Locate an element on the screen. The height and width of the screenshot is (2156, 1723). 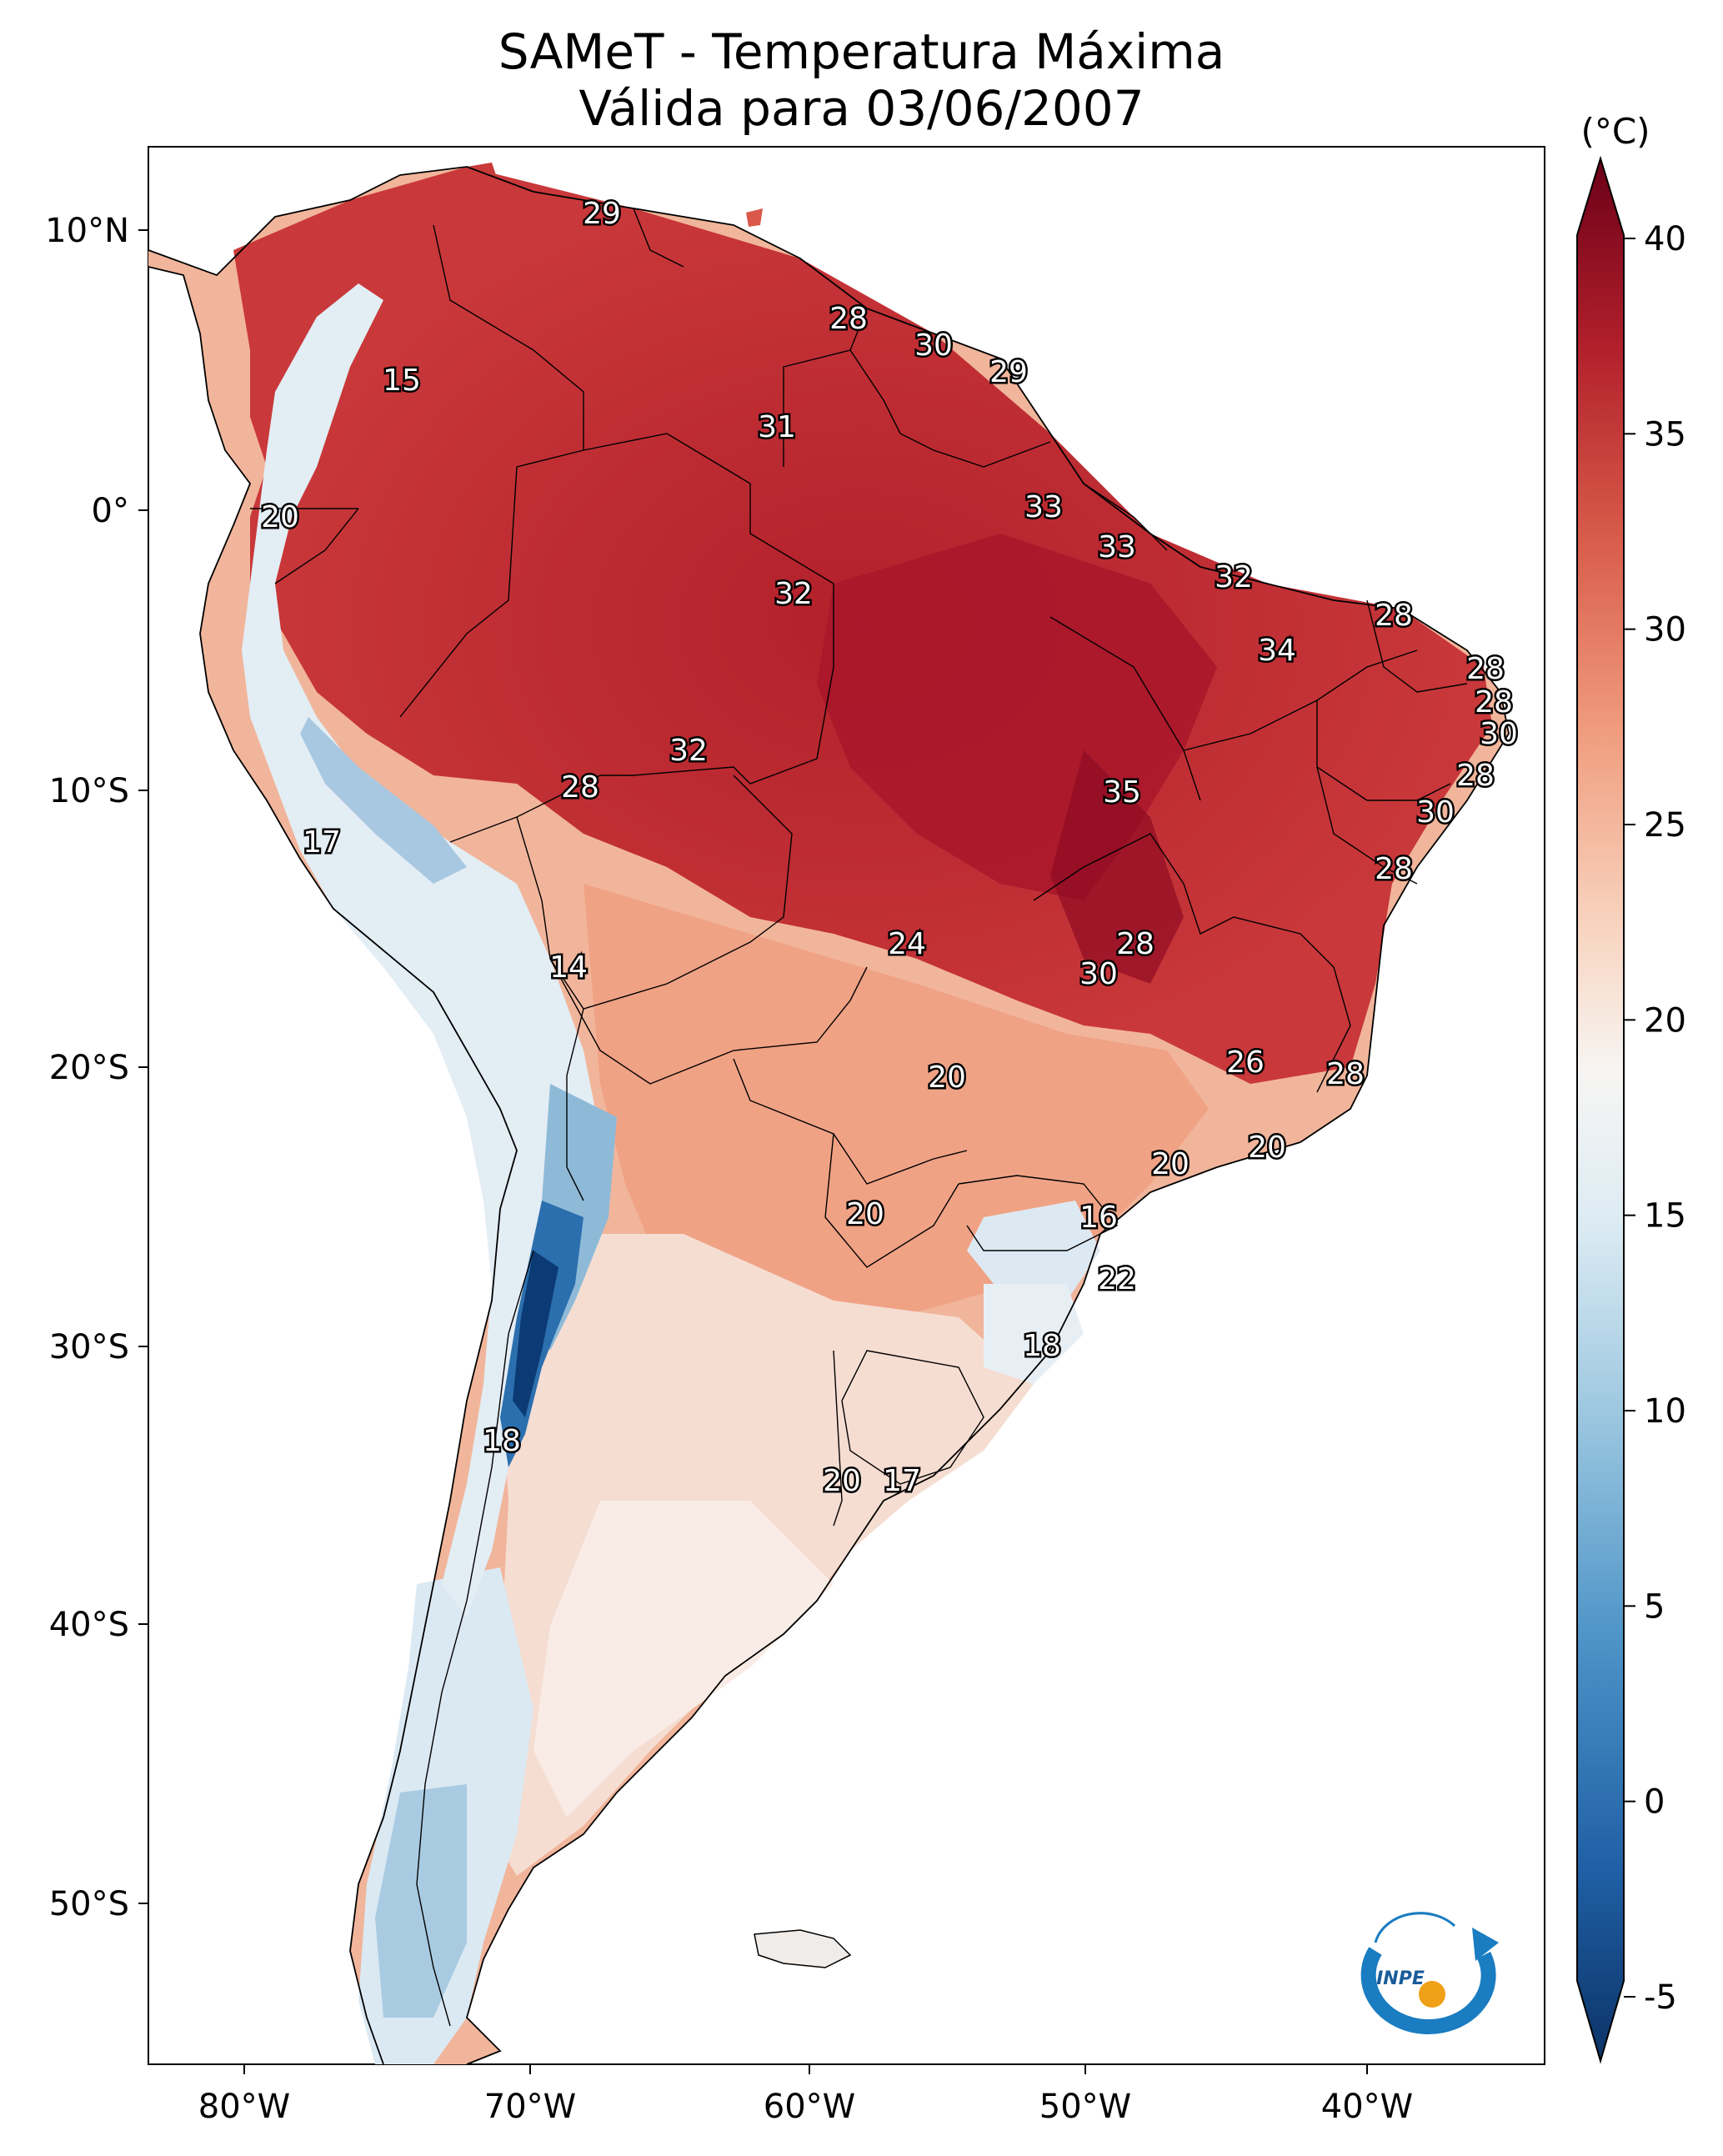
colorbar-tick-label: 0 is located at coordinates (1655, 1803).